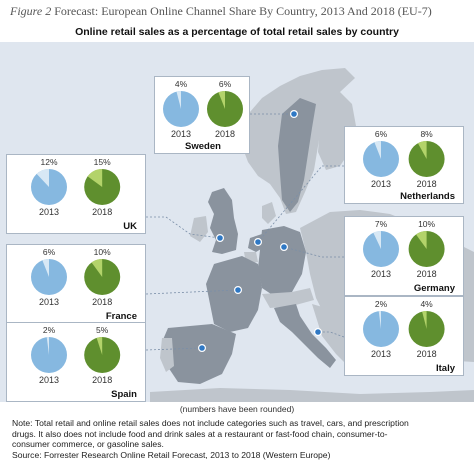 This screenshot has width=474, height=467. I want to click on pies-france, so click(76, 277).